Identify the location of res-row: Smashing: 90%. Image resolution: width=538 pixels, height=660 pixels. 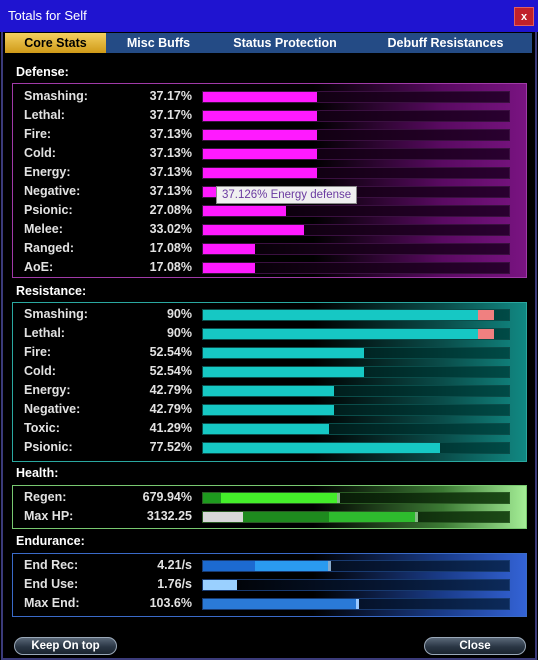
(270, 314).